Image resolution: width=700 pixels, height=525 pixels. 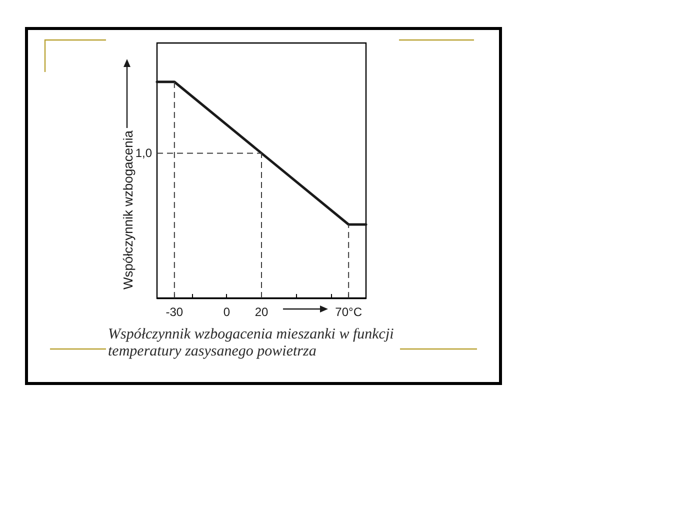 I want to click on annotation: 1,0, so click(x=143, y=153).